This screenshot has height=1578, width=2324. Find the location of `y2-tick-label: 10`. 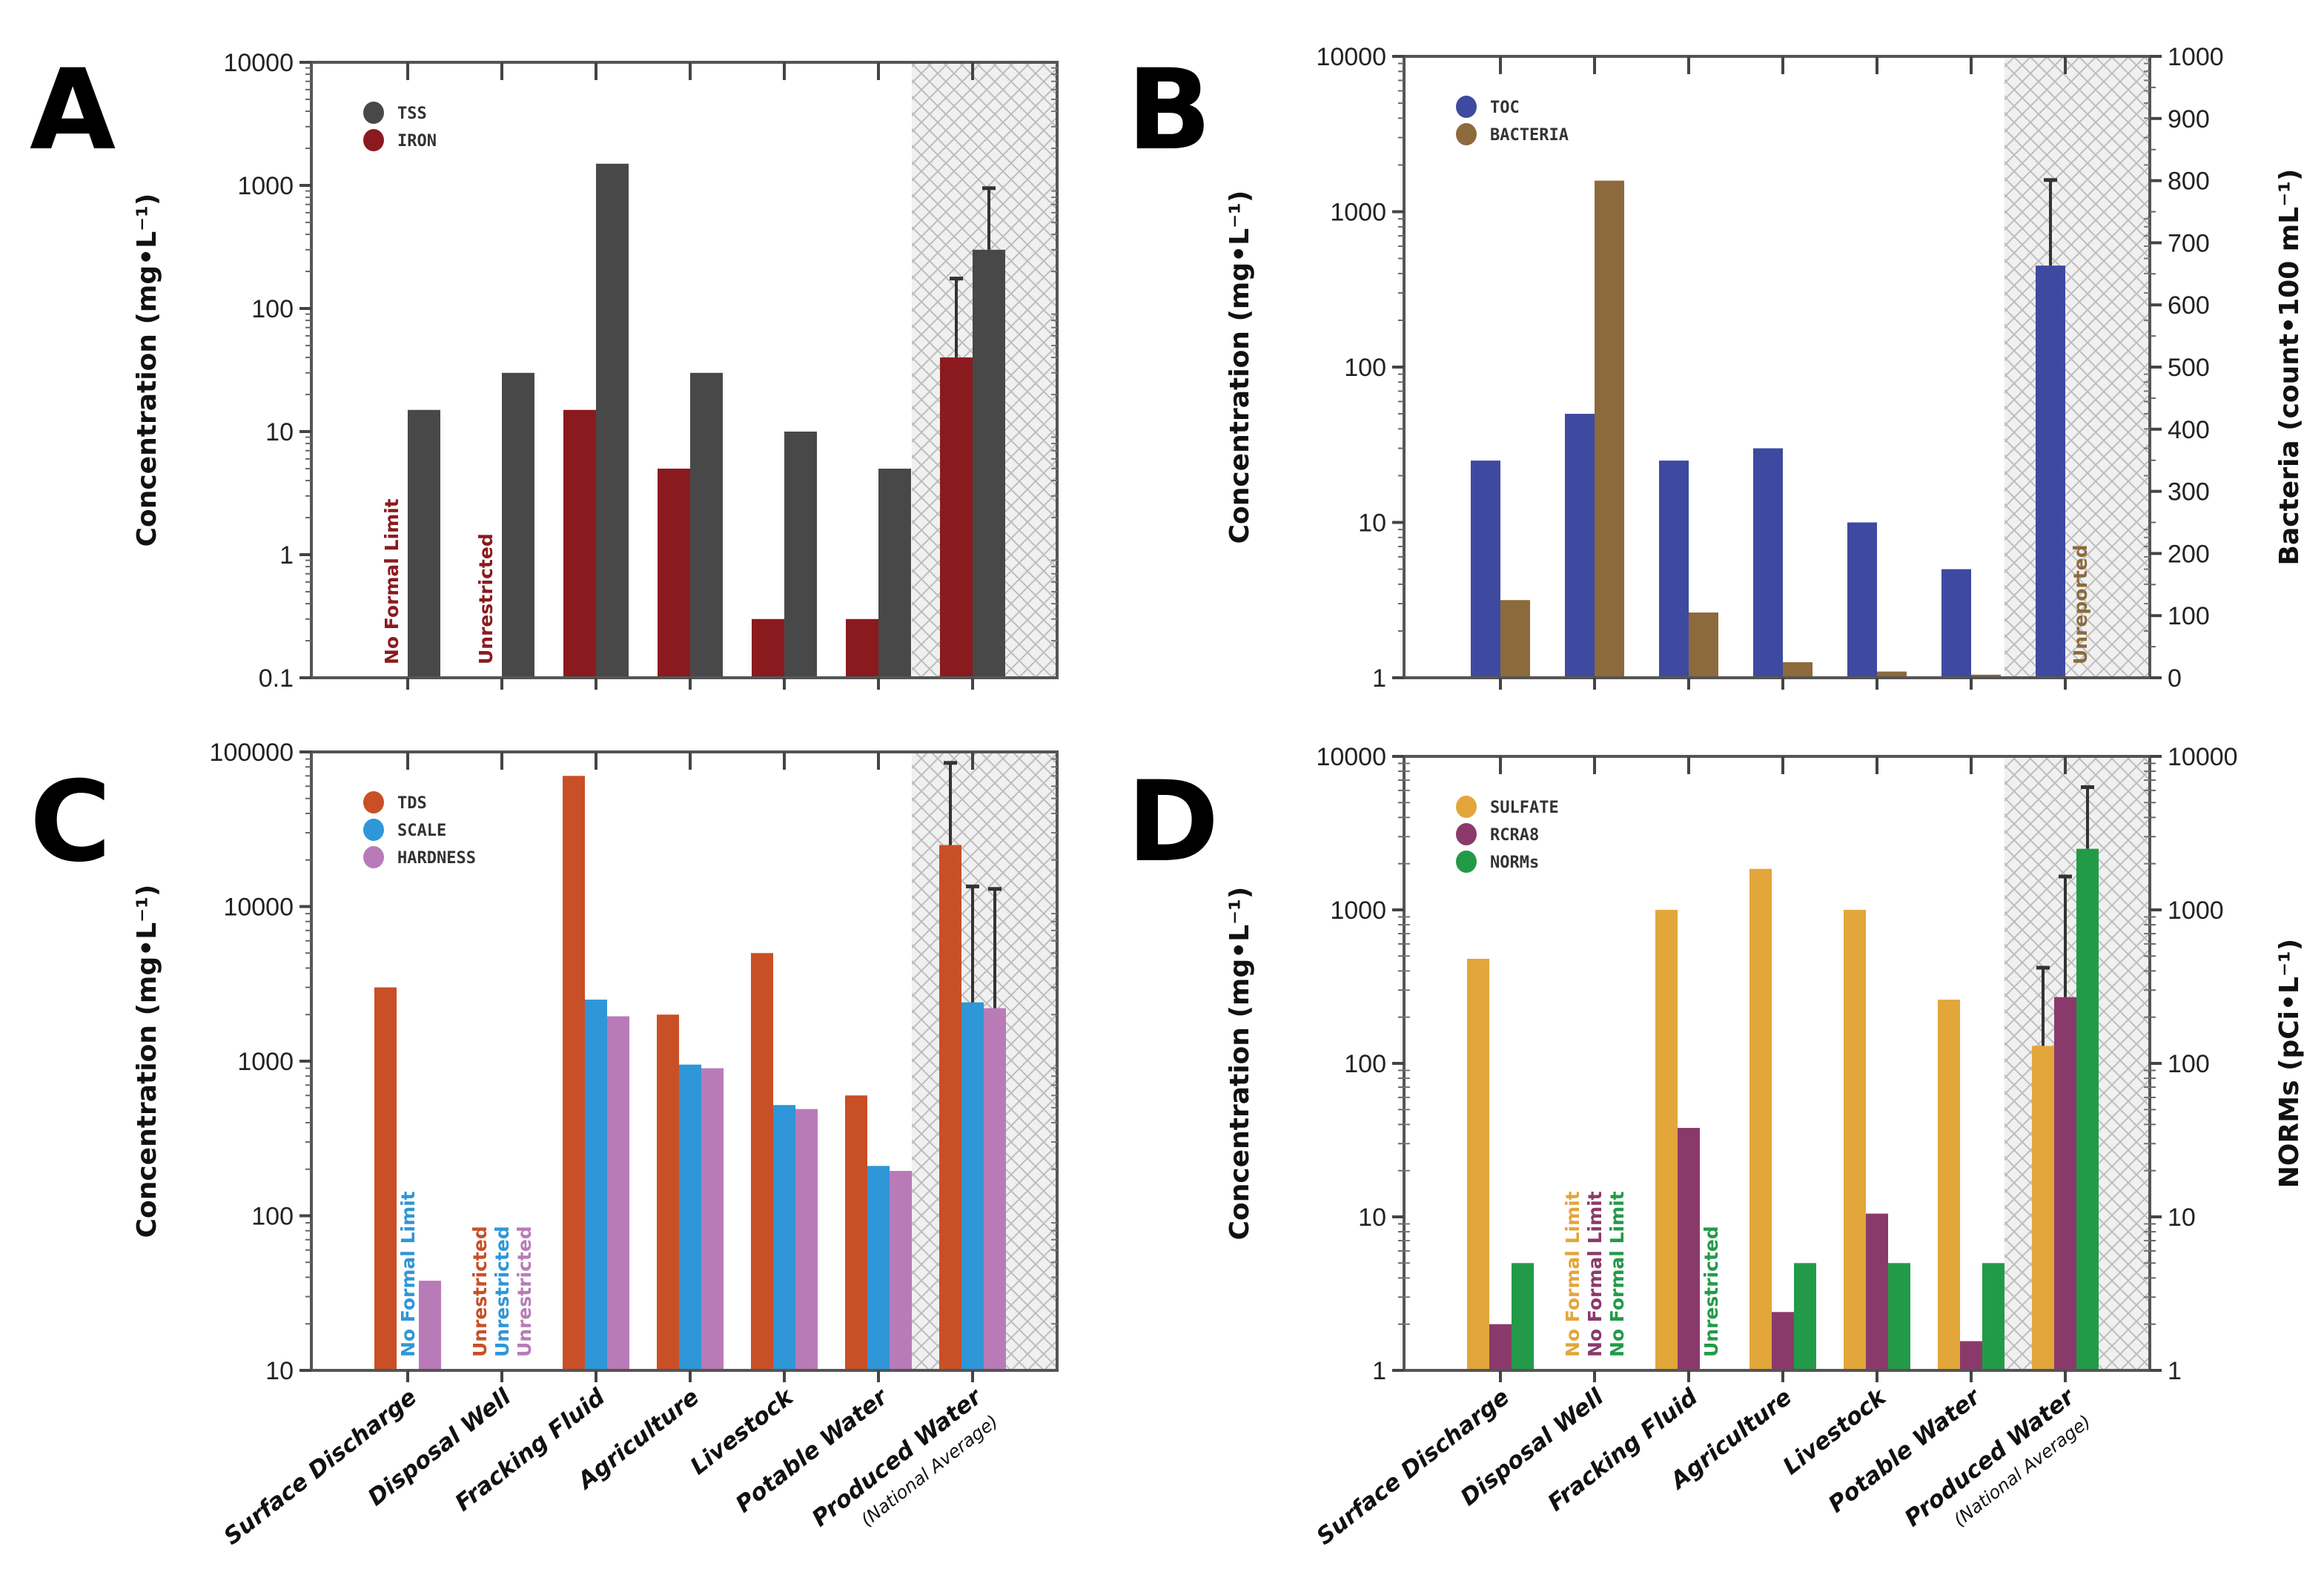

y2-tick-label: 10 is located at coordinates (2182, 1218).